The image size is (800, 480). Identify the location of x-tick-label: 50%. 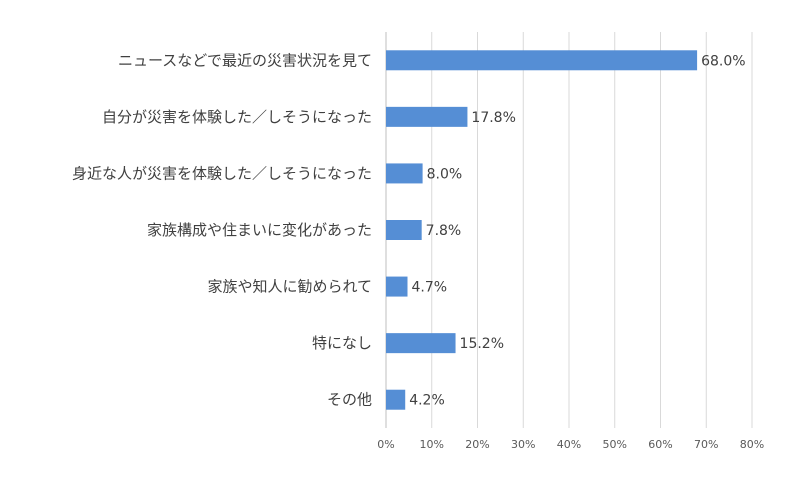
(615, 444).